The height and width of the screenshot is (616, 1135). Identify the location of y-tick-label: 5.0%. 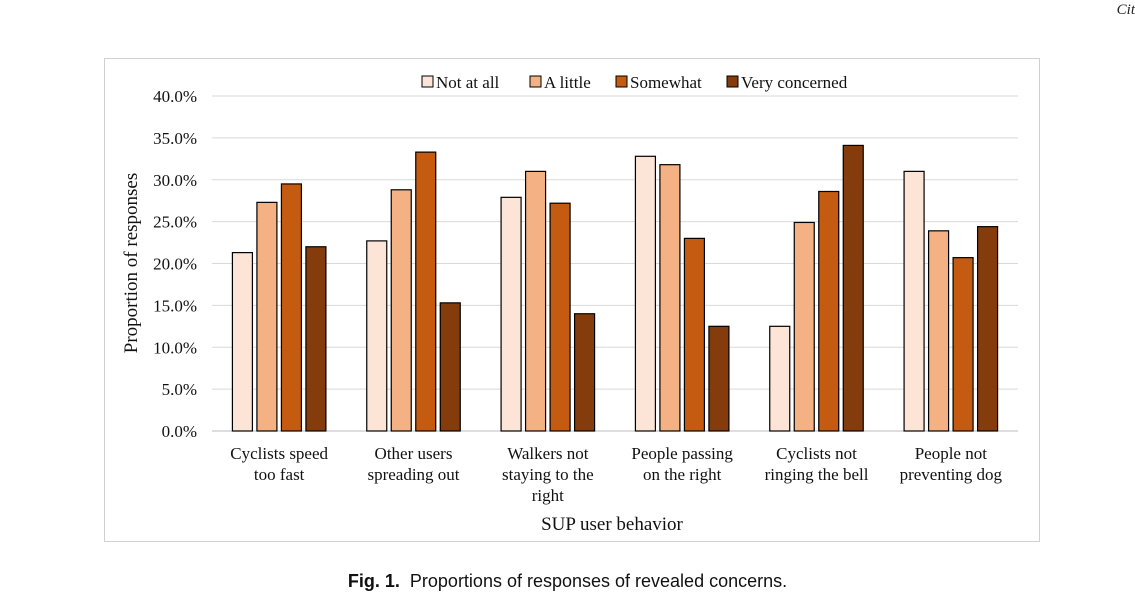
(179, 389).